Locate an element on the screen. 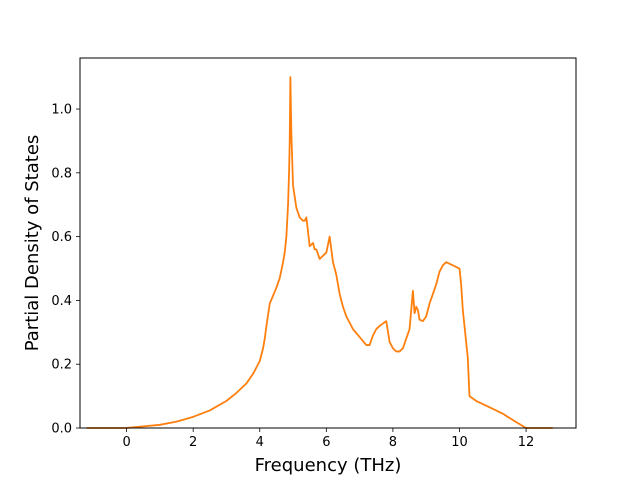  x-tick-label: 12 is located at coordinates (526, 442).